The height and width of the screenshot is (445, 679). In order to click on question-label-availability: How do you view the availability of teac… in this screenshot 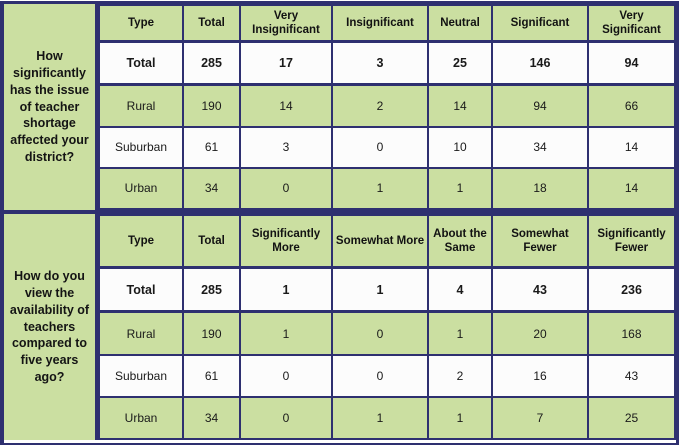, I will do `click(51, 327)`.